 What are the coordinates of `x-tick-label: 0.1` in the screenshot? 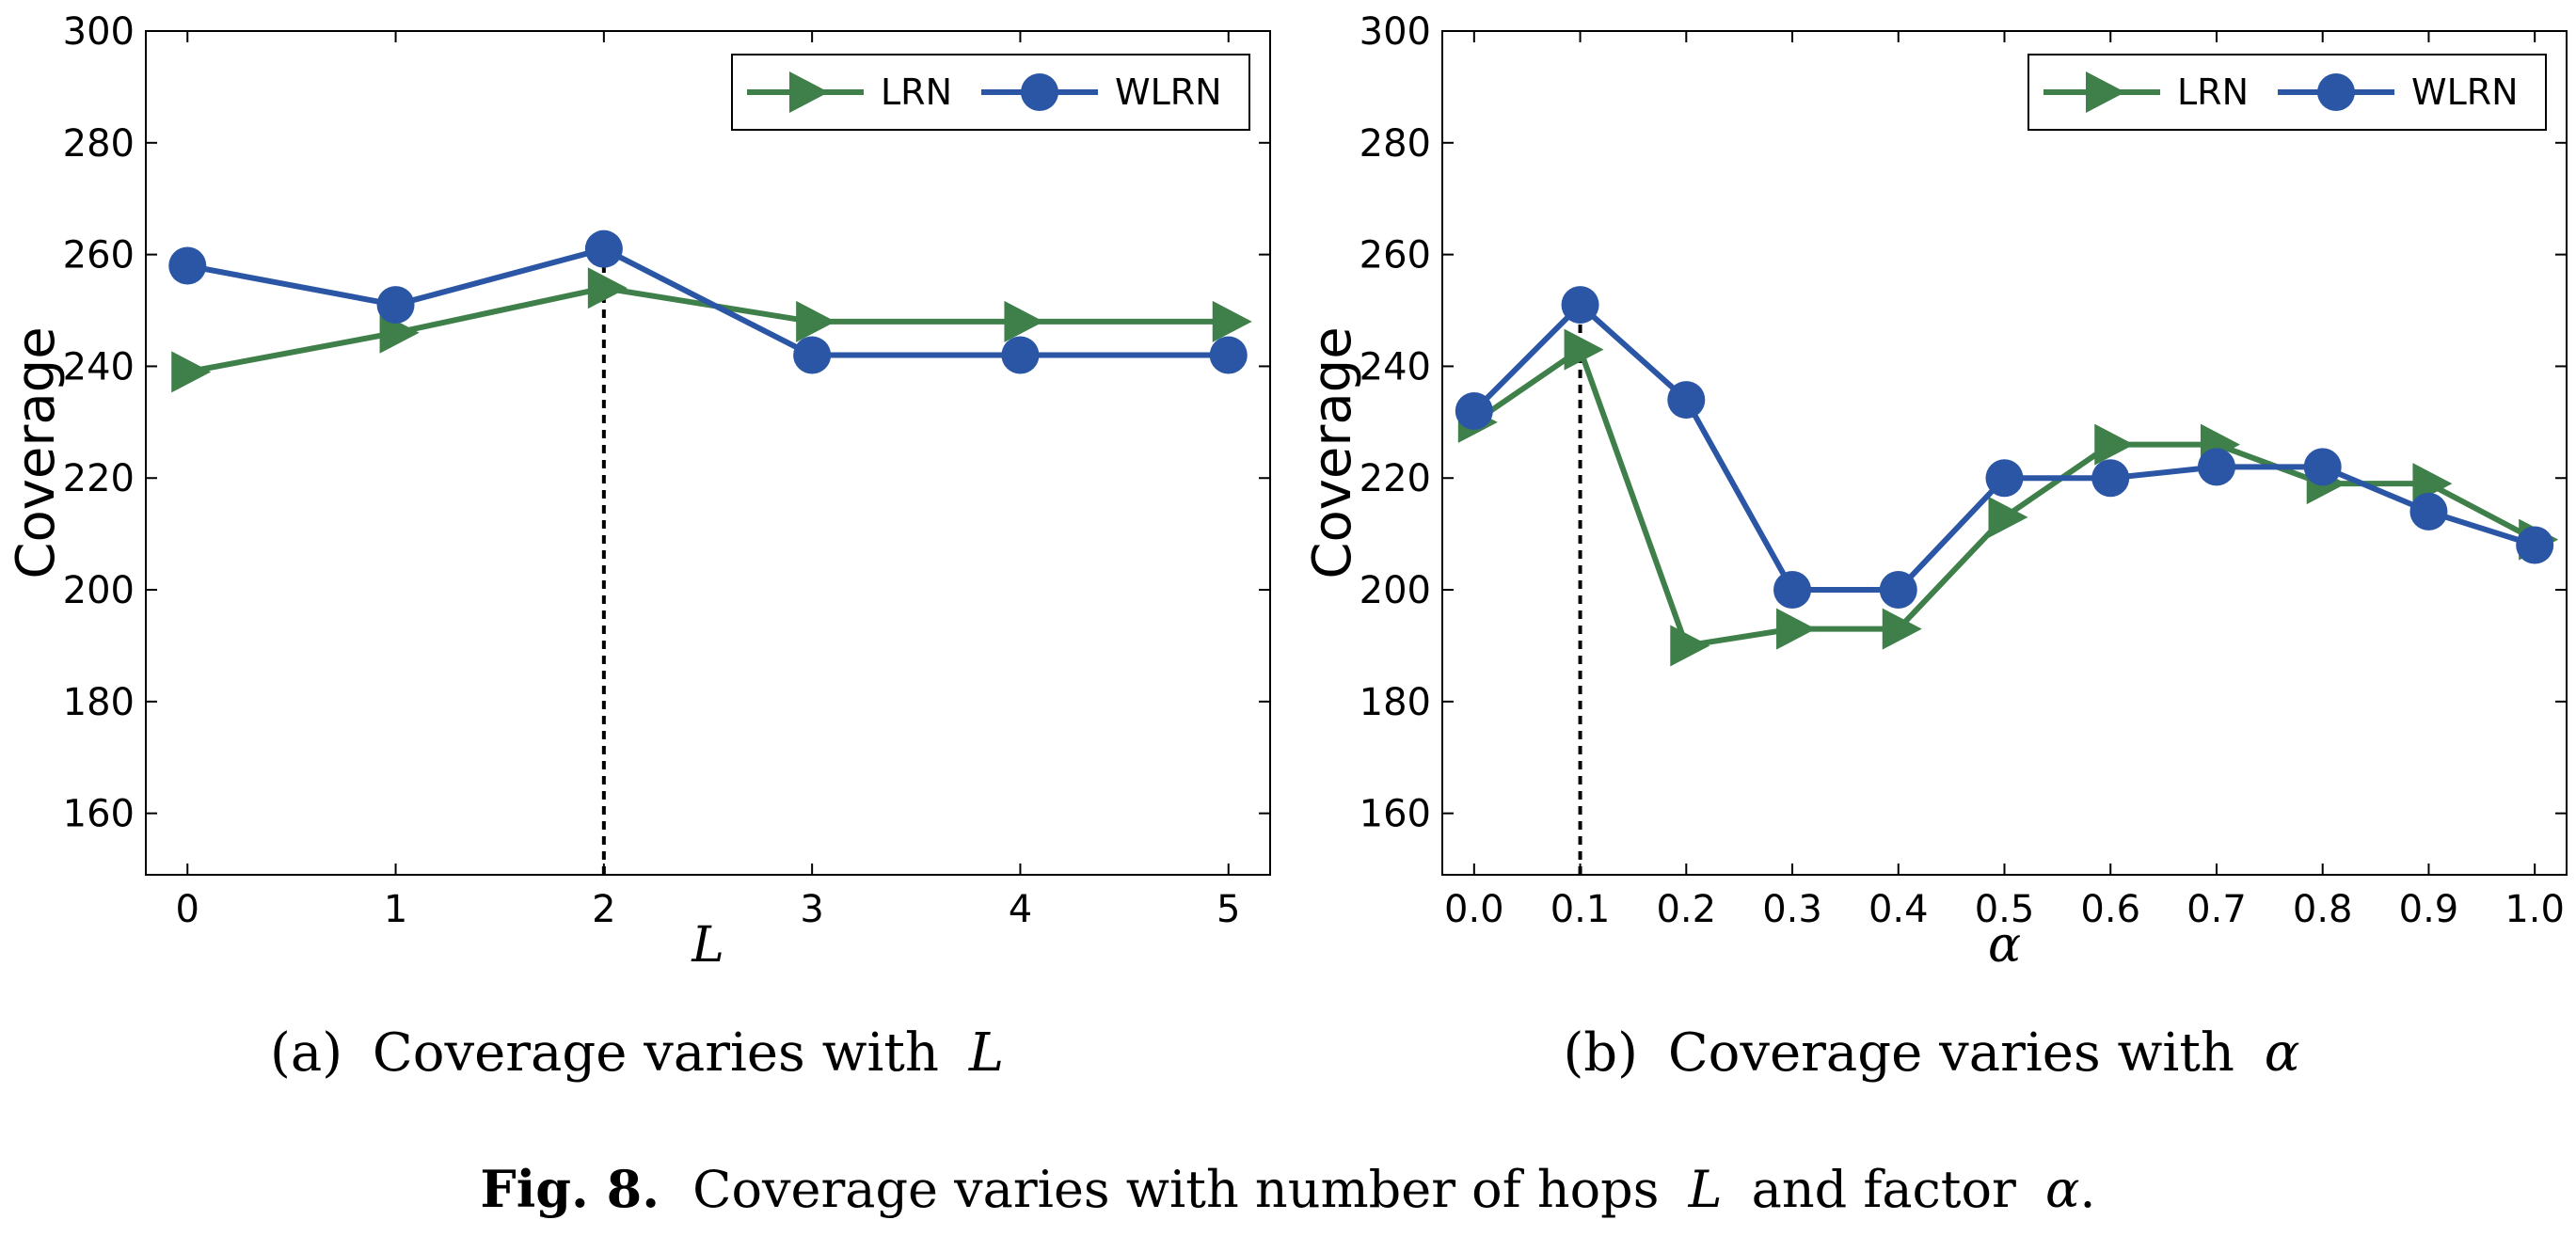 It's located at (1580, 909).